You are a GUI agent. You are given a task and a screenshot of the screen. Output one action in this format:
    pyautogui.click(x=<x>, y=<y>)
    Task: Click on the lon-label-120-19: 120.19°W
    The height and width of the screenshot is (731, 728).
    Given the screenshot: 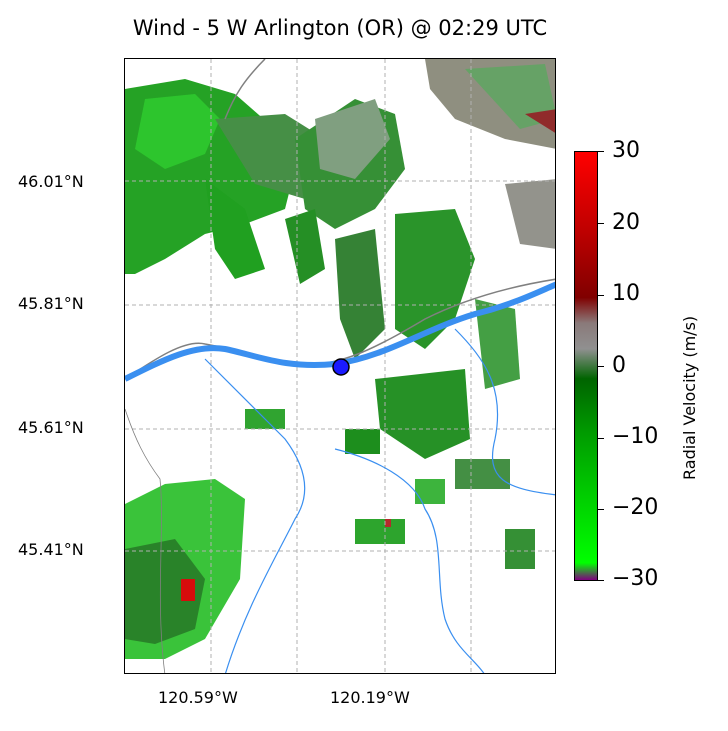 What is the action you would take?
    pyautogui.click(x=370, y=697)
    